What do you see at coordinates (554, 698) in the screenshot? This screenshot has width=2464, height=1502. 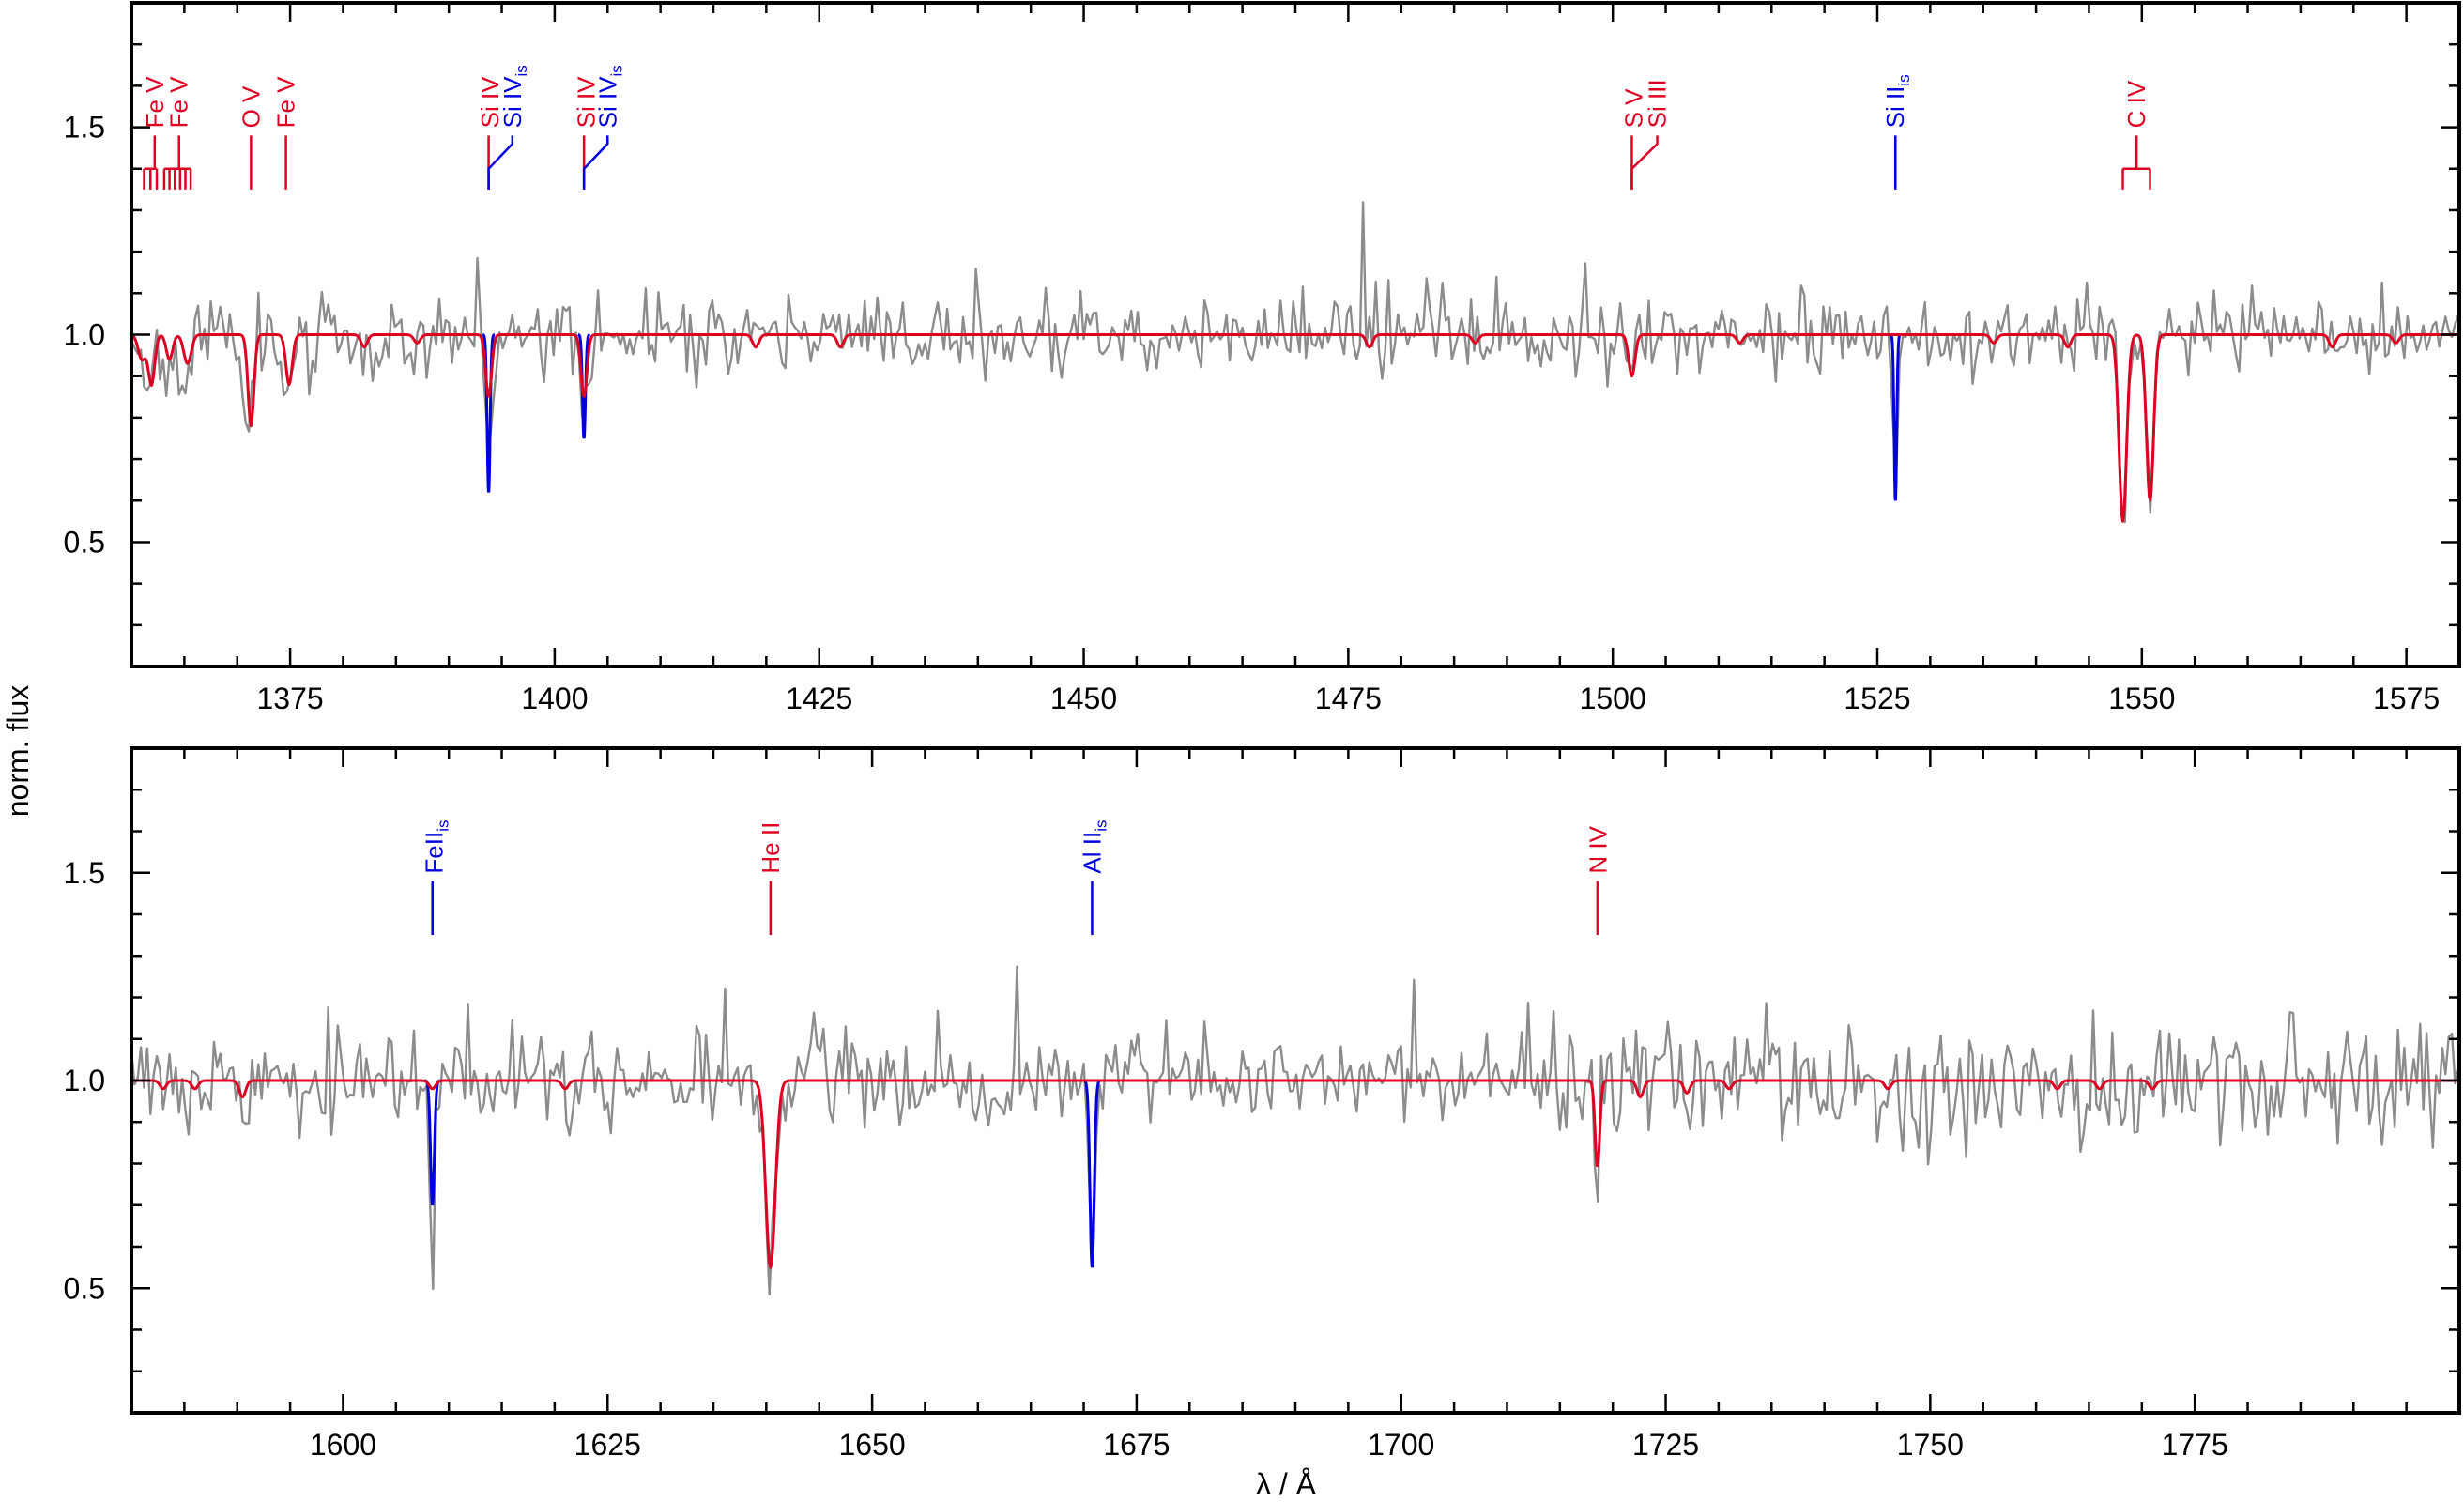 I see `x-tick-label: 1400` at bounding box center [554, 698].